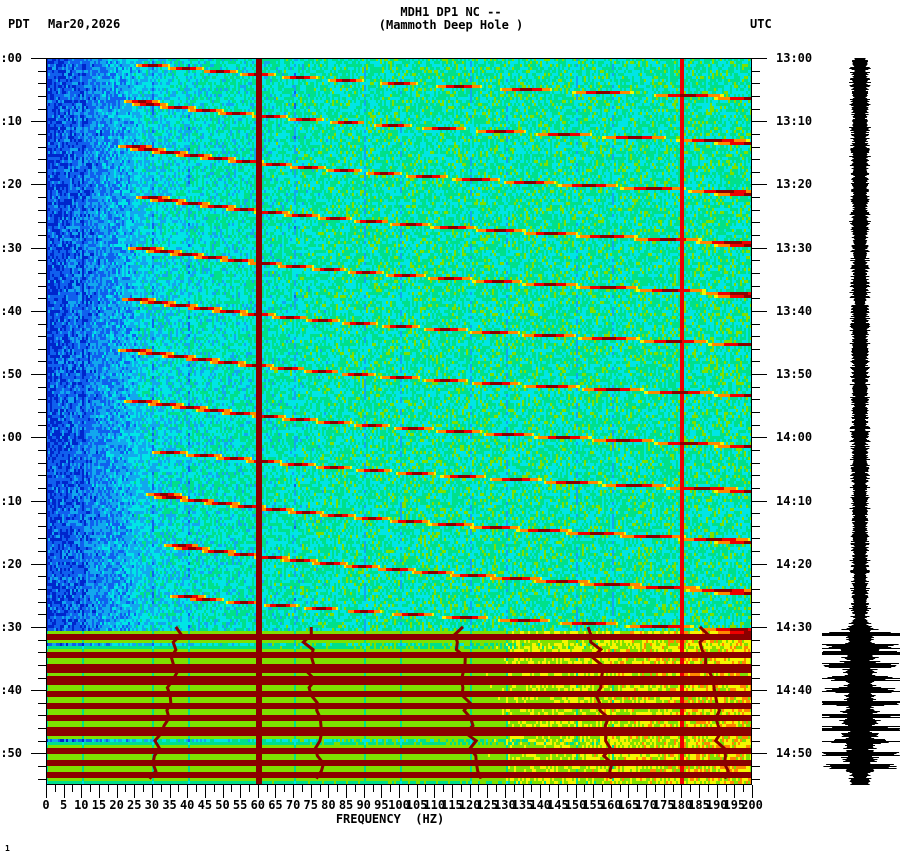 The height and width of the screenshot is (864, 902). Describe the element at coordinates (187, 805) in the screenshot. I see `freq-tick-label: 40` at that location.